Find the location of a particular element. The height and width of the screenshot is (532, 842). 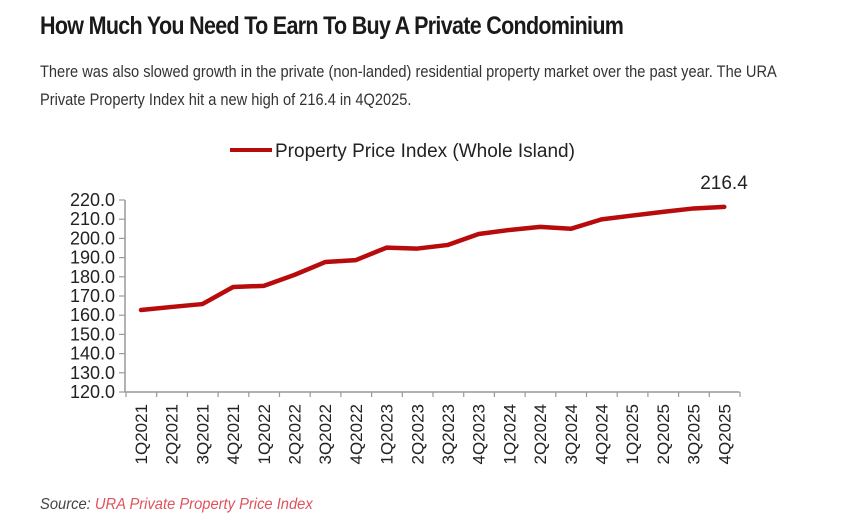

x-tick-label: 2Q2025 is located at coordinates (663, 434).